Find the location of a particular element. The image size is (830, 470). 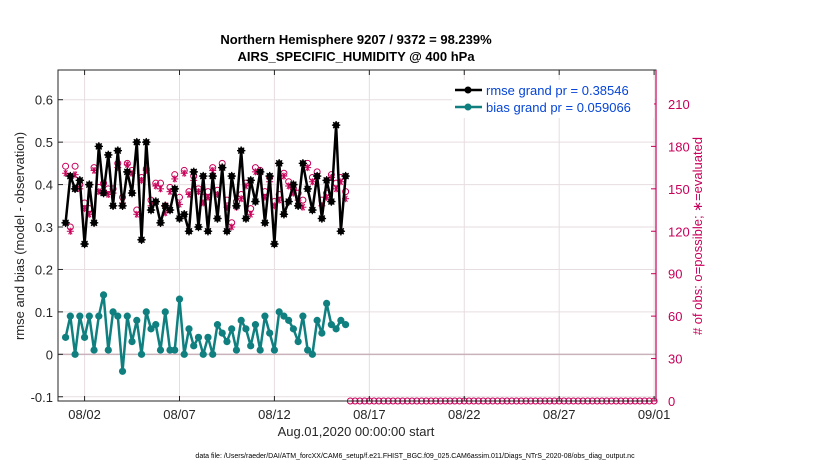

y-right-tick-label: 0 is located at coordinates (671, 401).